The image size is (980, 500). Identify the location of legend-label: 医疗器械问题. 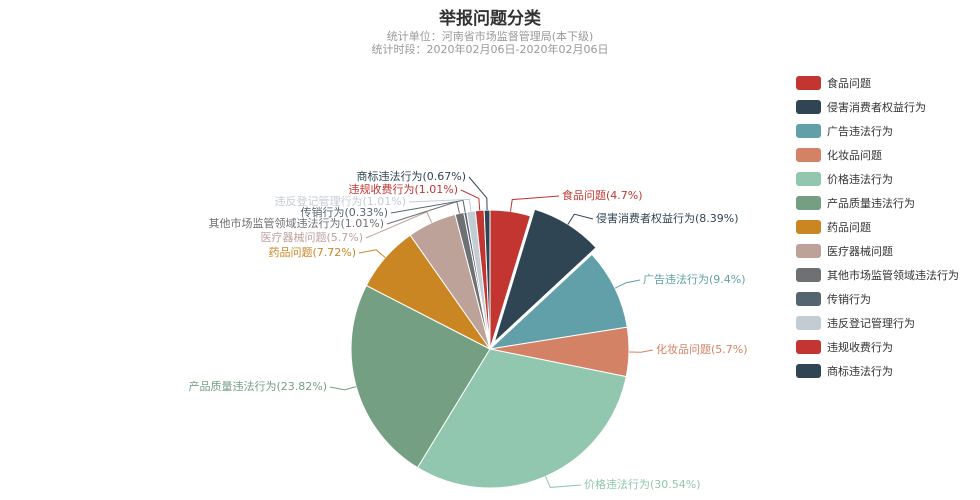
(860, 251).